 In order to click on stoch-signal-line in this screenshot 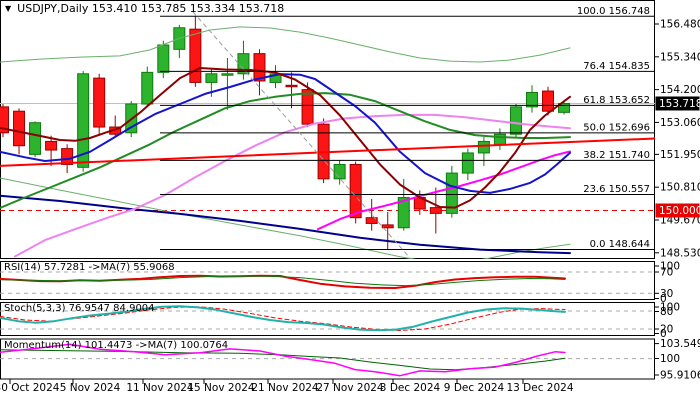, I will do `click(283, 318)`.